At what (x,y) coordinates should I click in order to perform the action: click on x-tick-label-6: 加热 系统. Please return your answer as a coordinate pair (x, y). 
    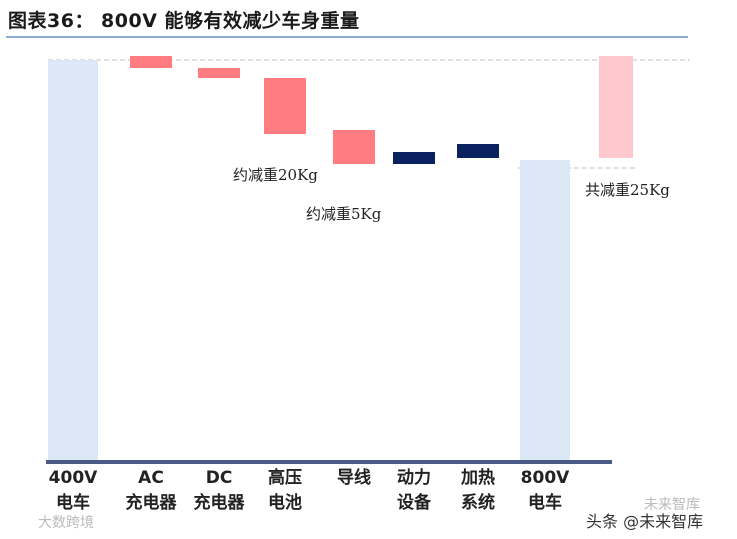
    Looking at the image, I should click on (478, 490).